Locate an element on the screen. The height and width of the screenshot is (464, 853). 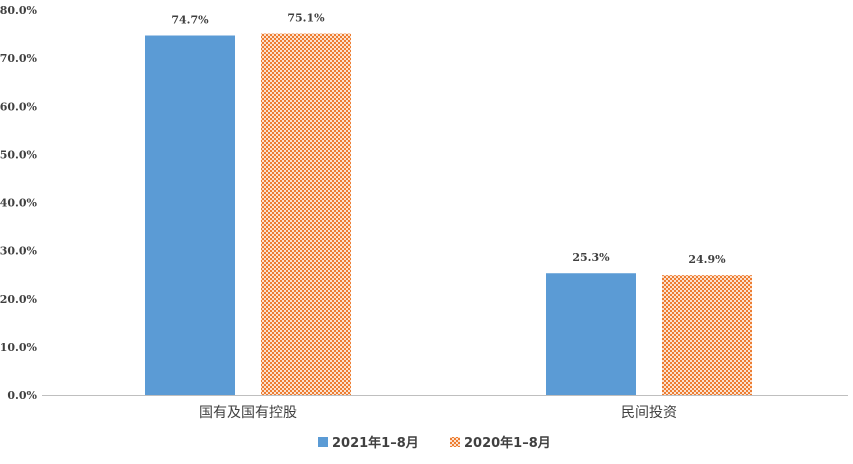
legend-label: 2021年1–8月 is located at coordinates (375, 443).